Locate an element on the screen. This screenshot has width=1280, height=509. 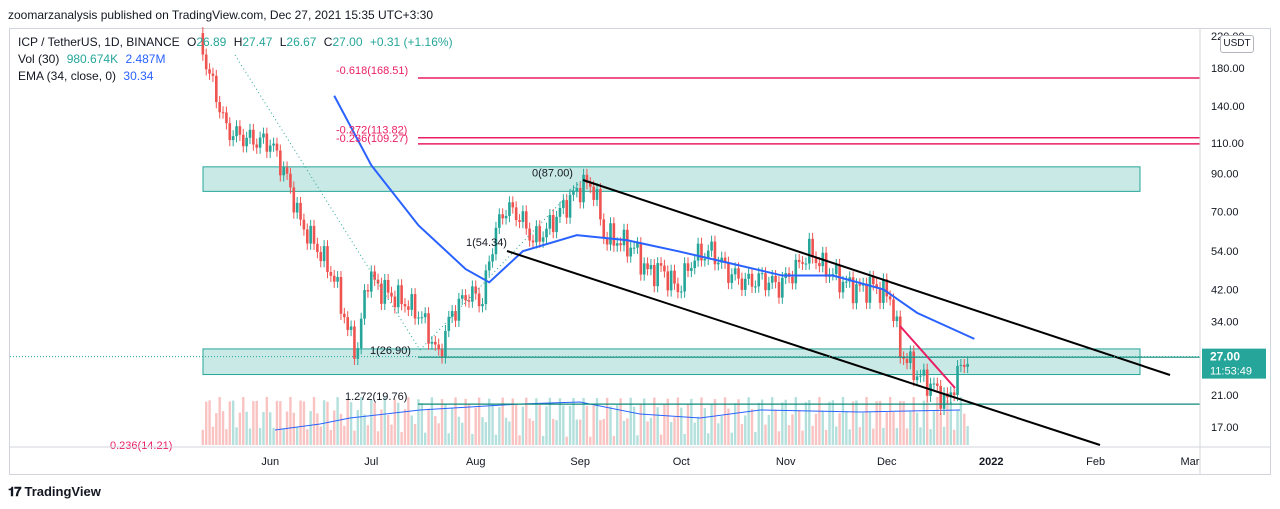
price-tick-label: 90.00 is located at coordinates (1225, 174).